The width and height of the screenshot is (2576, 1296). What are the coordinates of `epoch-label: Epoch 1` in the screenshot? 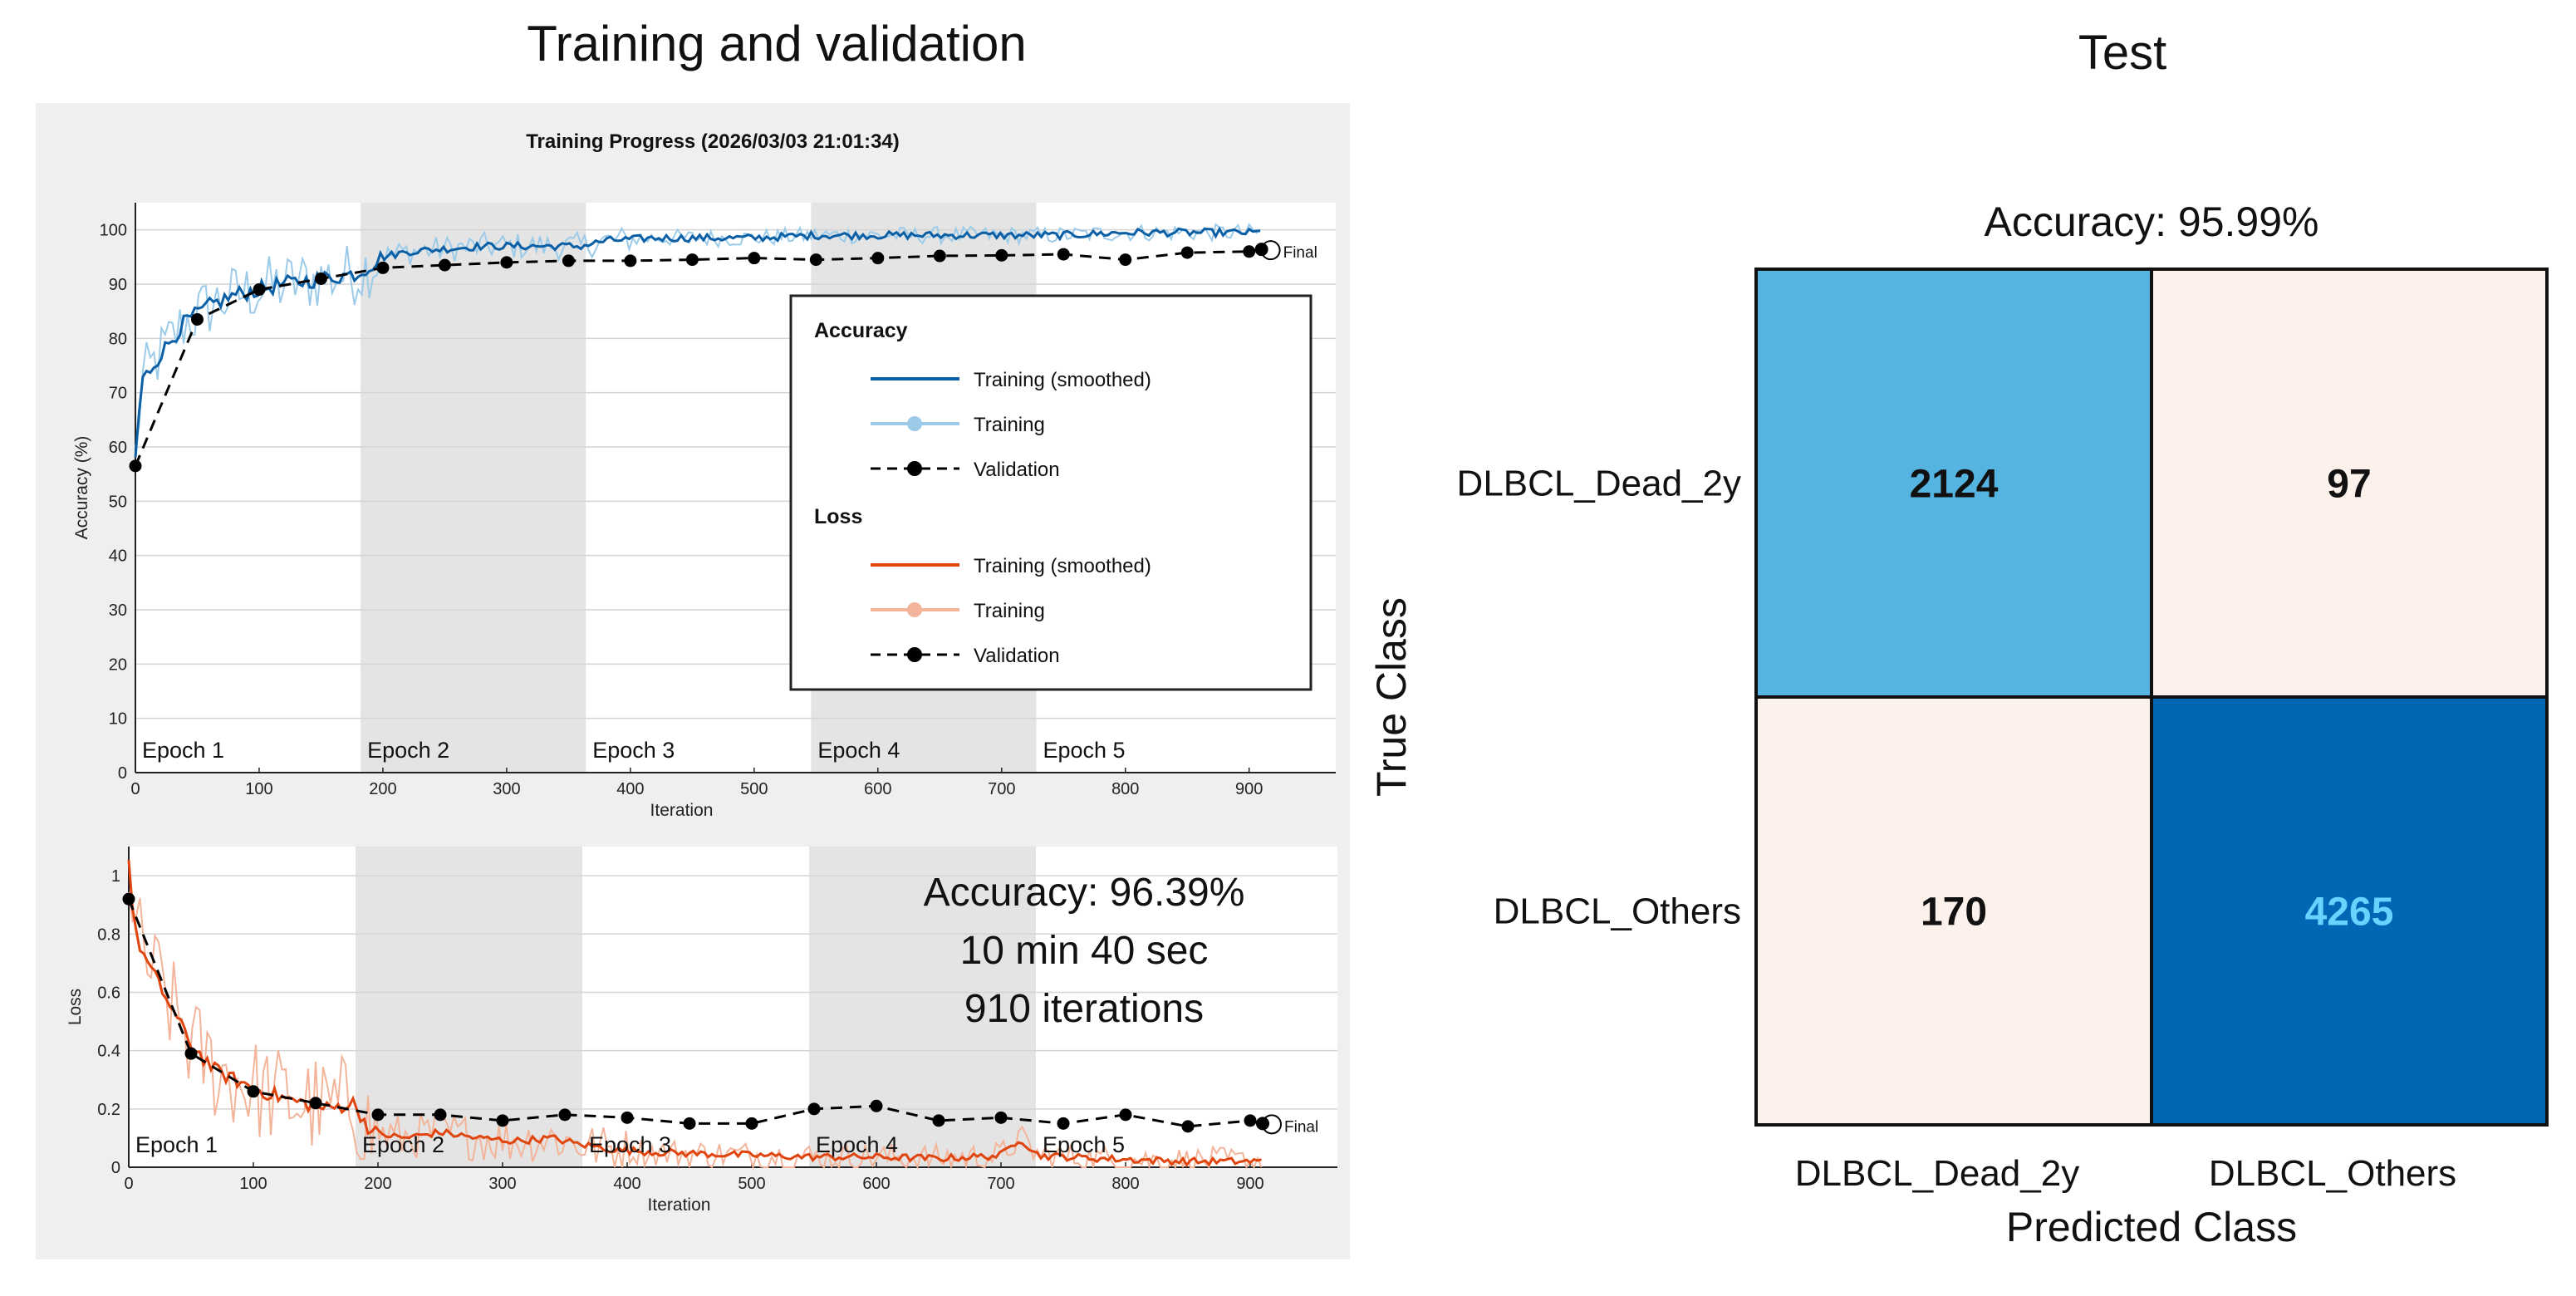 It's located at (176, 1144).